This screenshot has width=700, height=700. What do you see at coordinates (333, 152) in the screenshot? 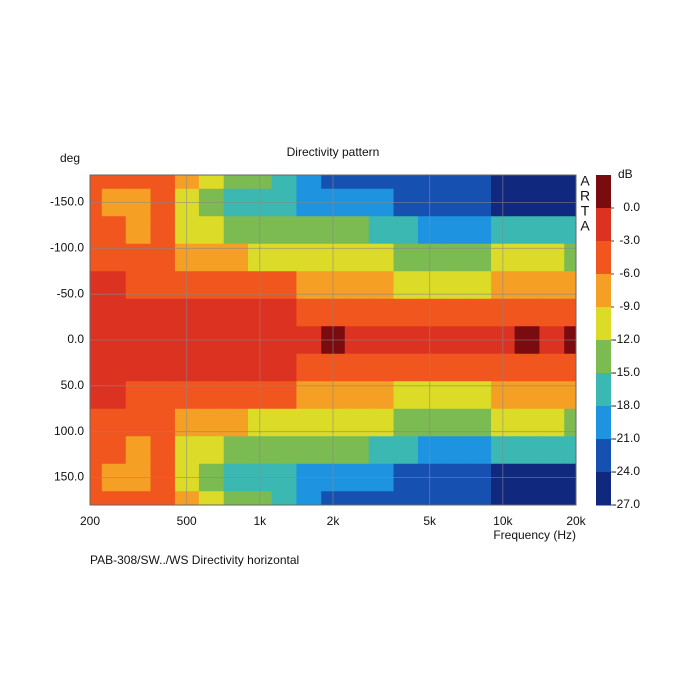
I see `chart-title: Directivity pattern` at bounding box center [333, 152].